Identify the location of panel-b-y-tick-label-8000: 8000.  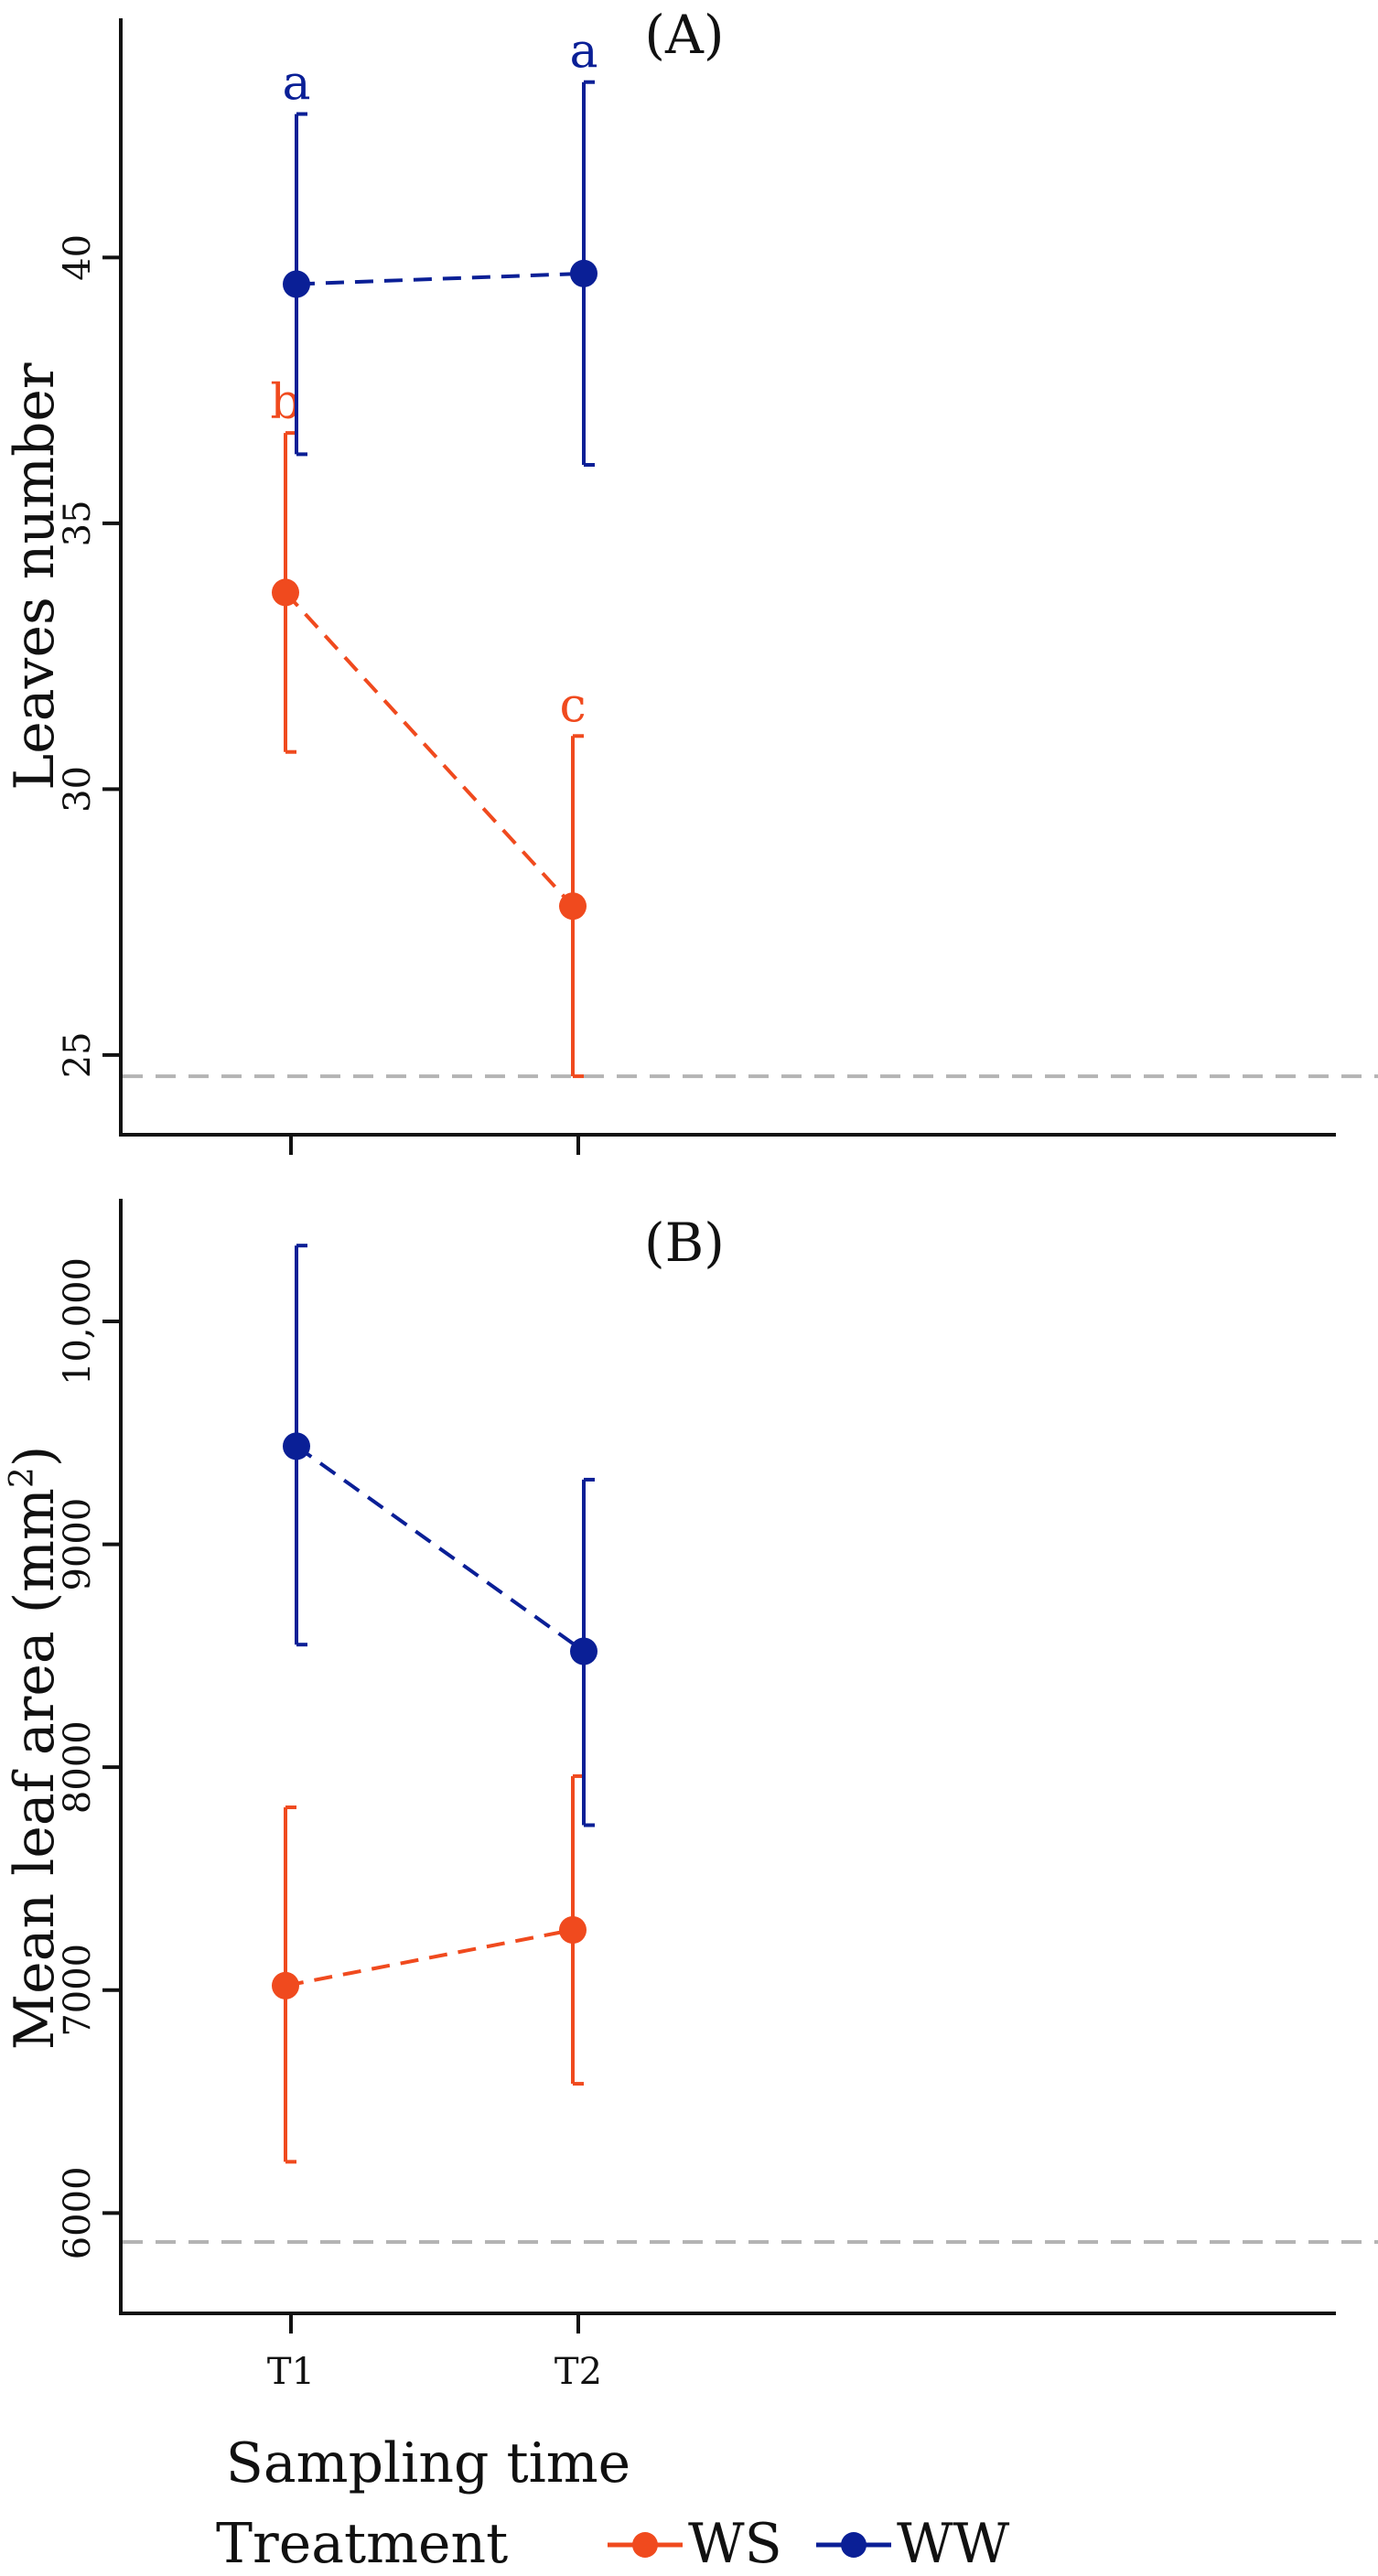
(78, 1767).